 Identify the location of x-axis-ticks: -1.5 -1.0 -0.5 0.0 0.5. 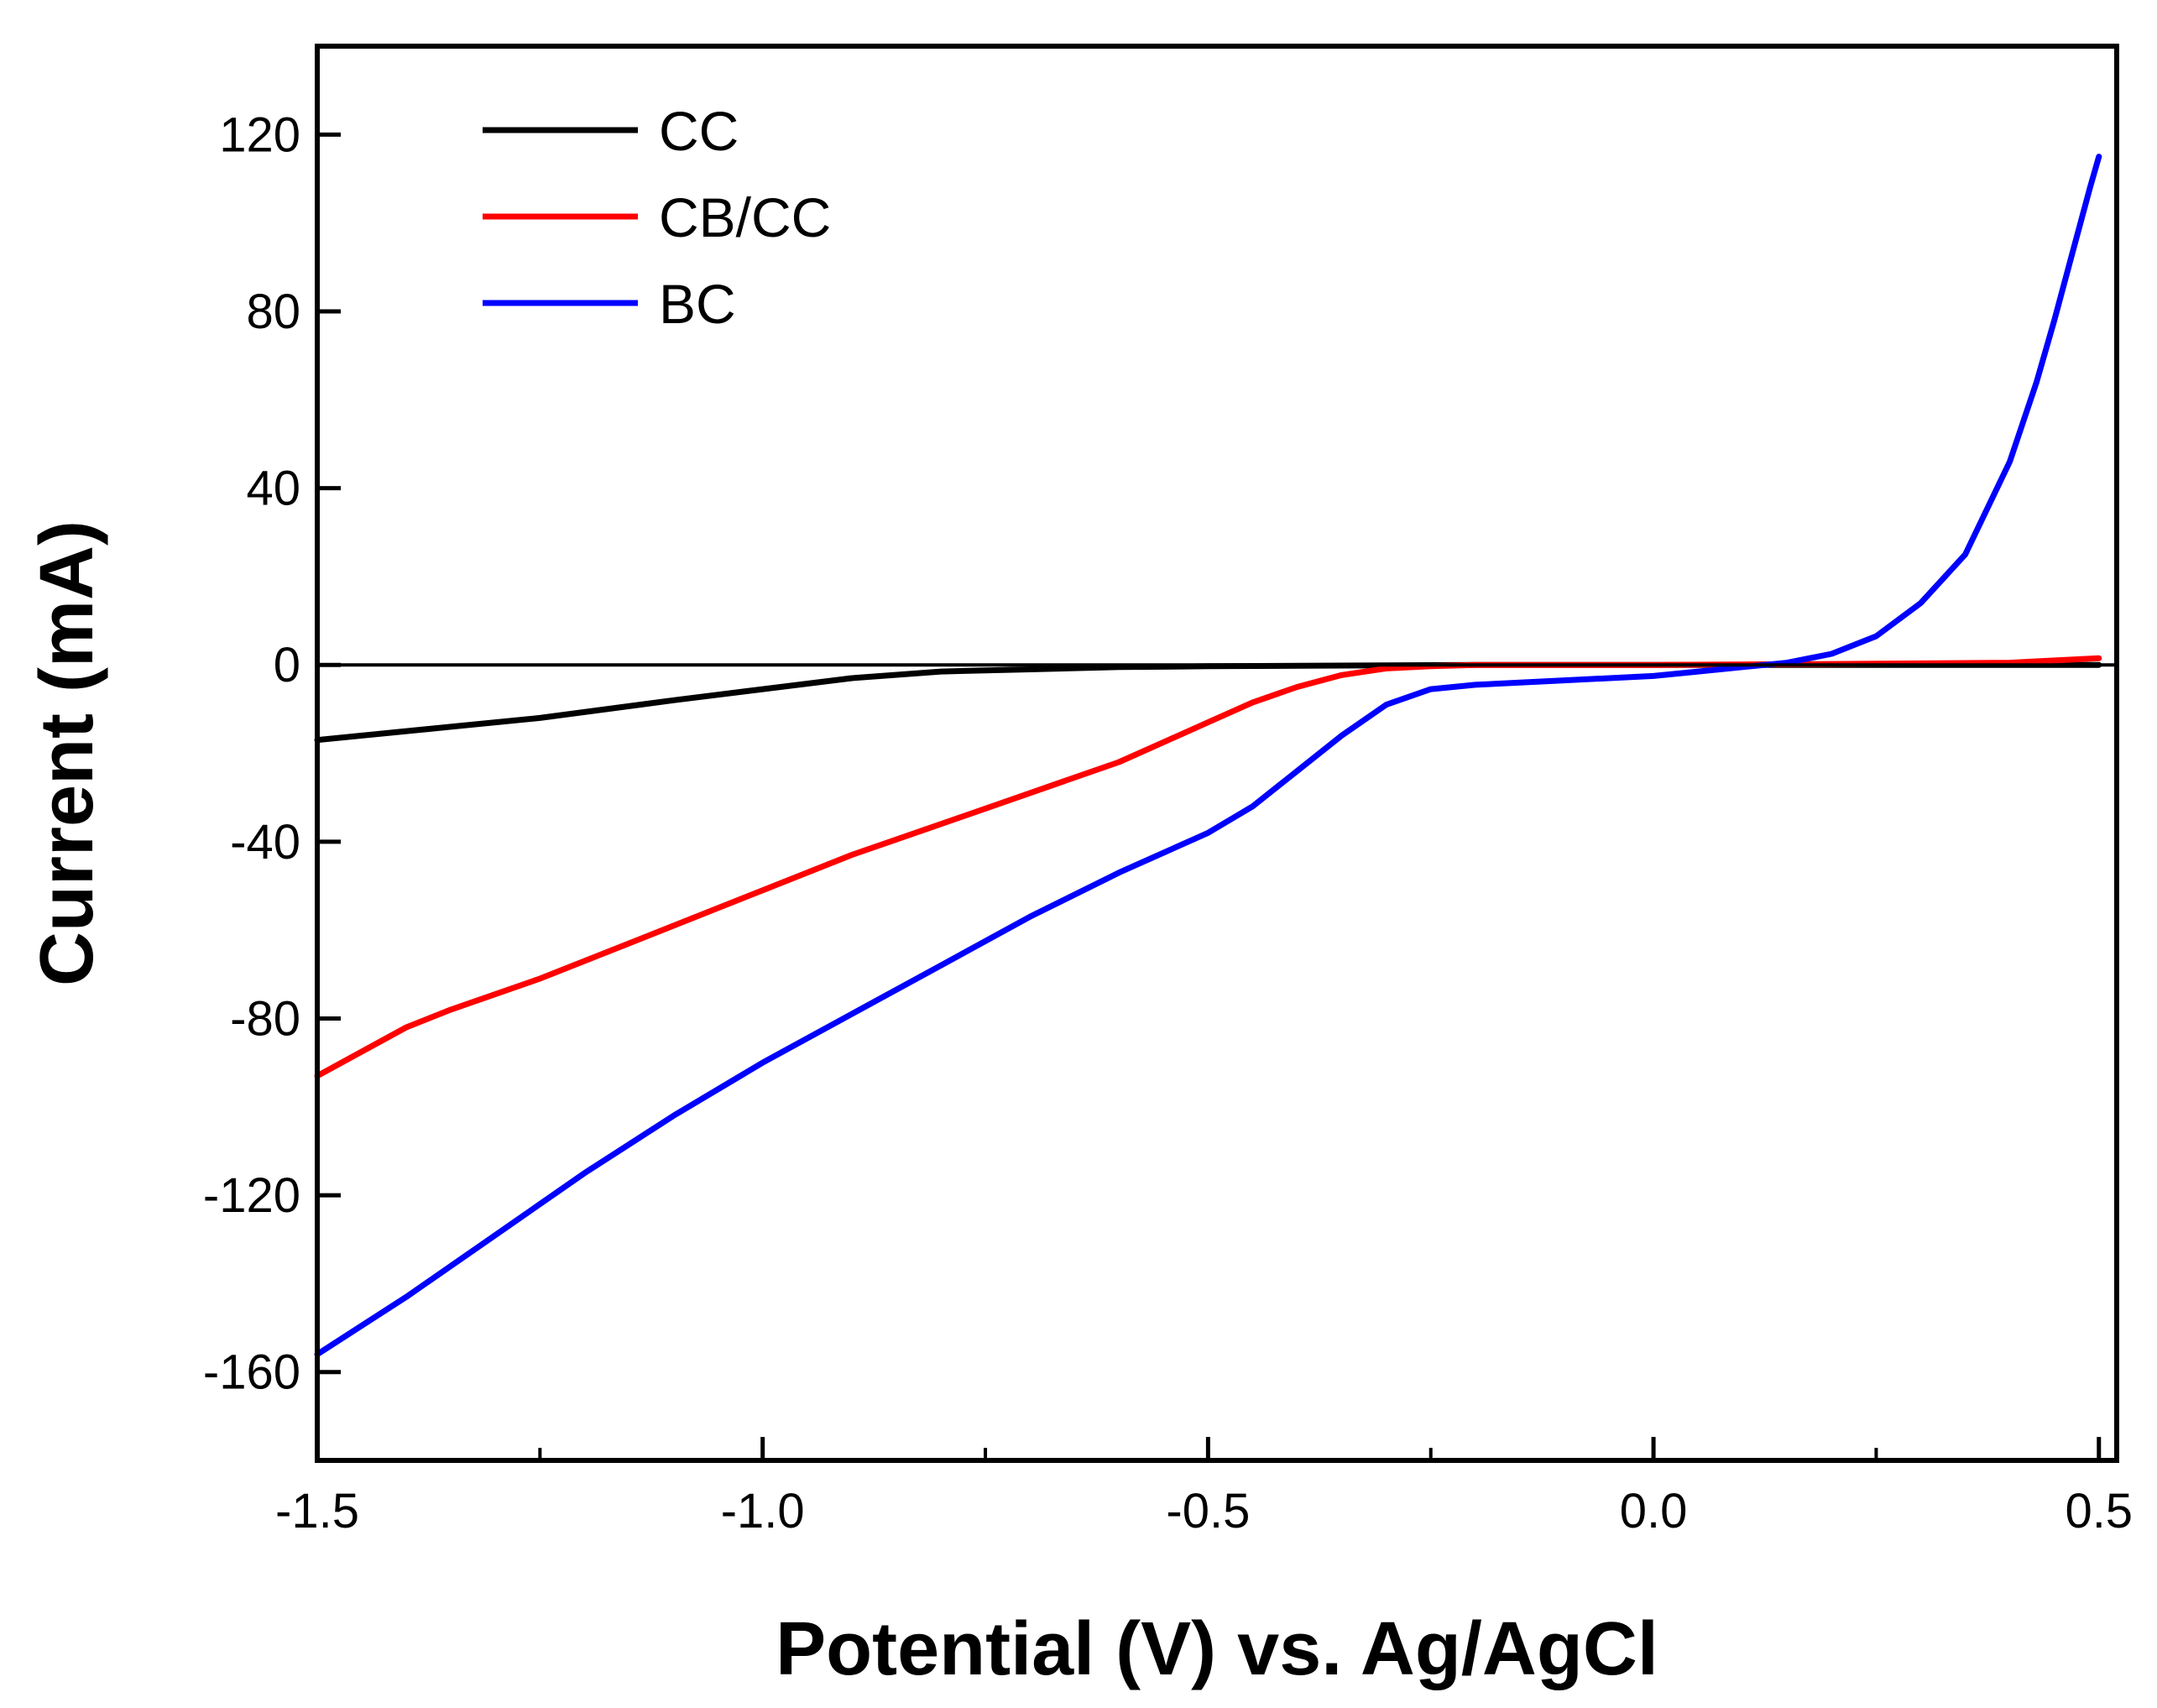
(1204, 1487).